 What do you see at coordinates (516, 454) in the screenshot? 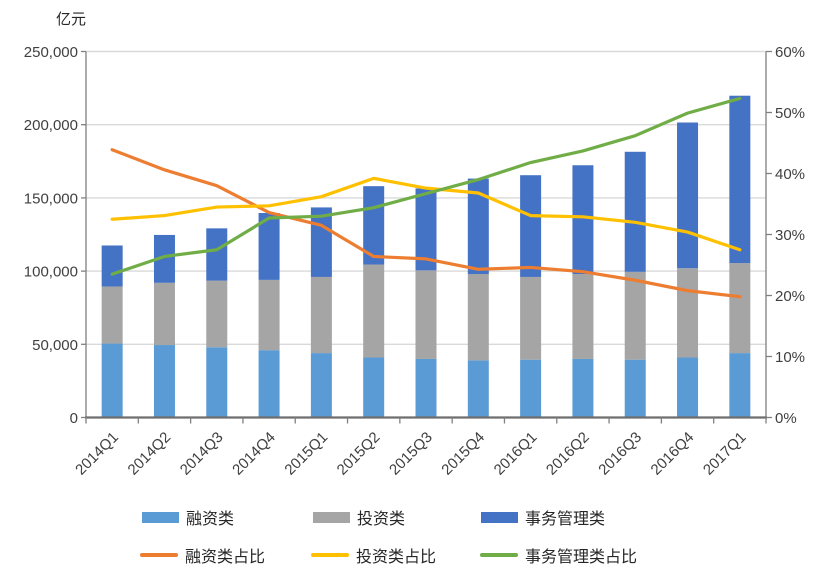
I see `x-axis-category-label: 2016Q1` at bounding box center [516, 454].